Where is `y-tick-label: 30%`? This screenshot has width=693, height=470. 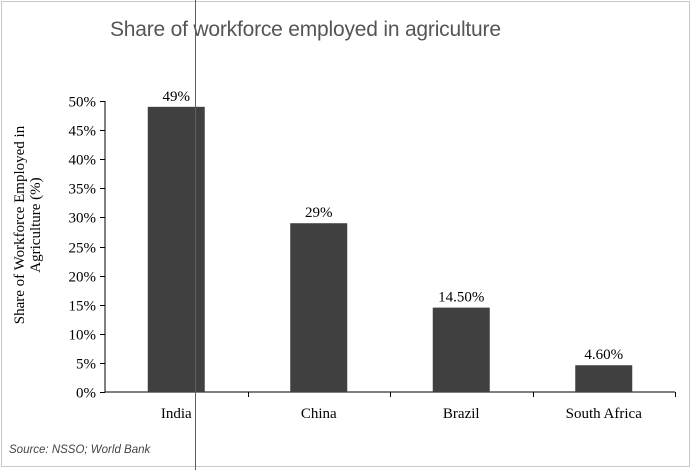
y-tick-label: 30% is located at coordinates (83, 219).